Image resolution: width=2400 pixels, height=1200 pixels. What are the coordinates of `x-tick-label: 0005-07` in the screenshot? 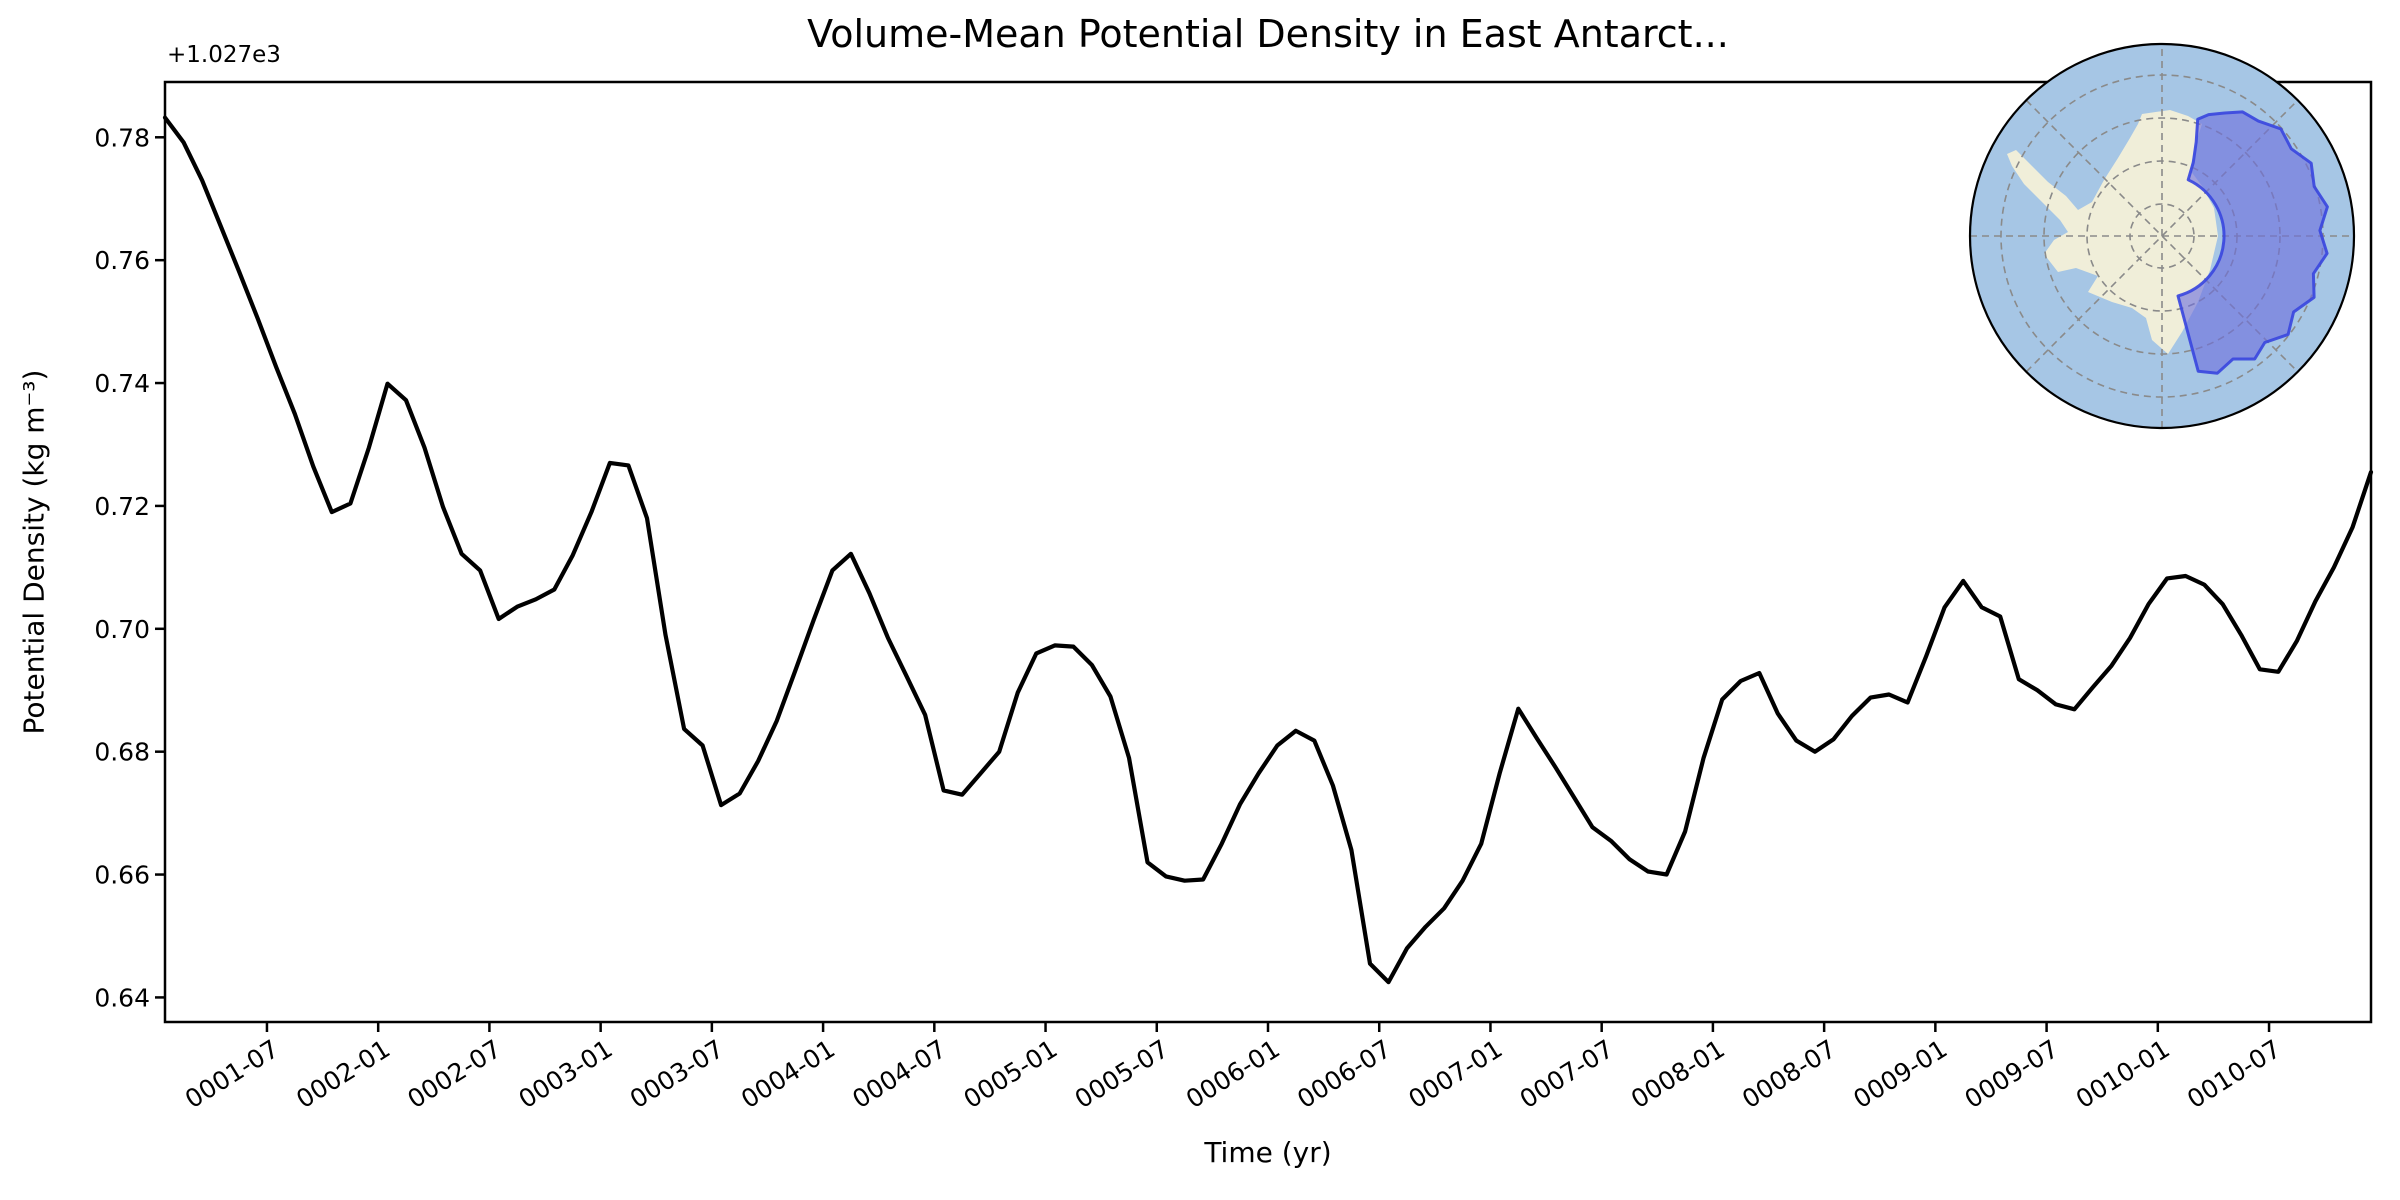 It's located at (1122, 1074).